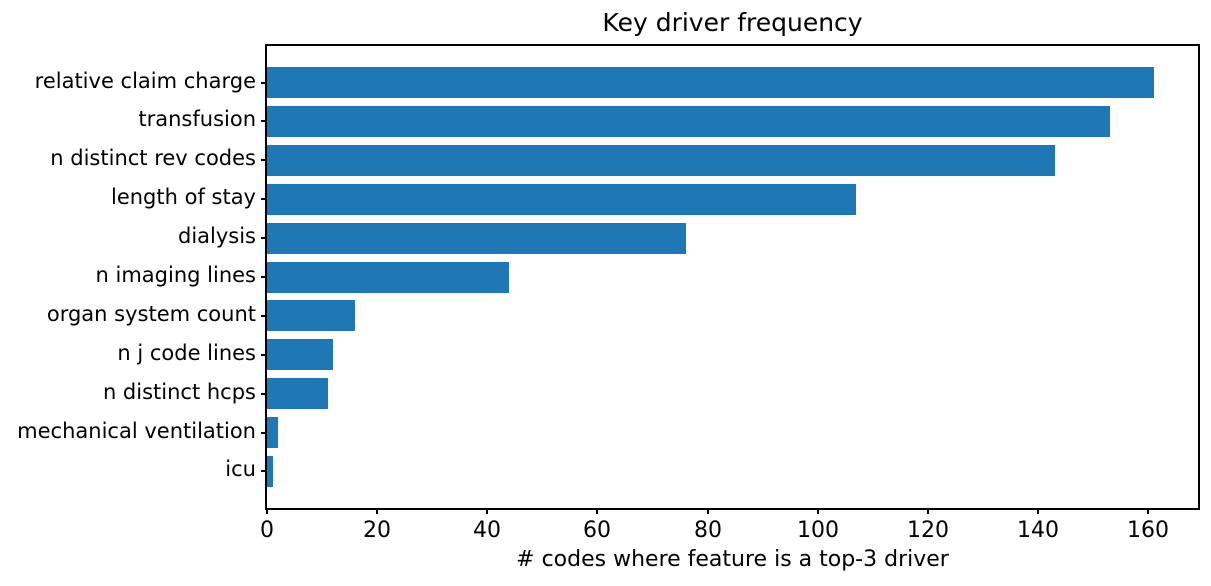  Describe the element at coordinates (272, 432) in the screenshot. I see `bar-mechanical-ventilation` at that location.